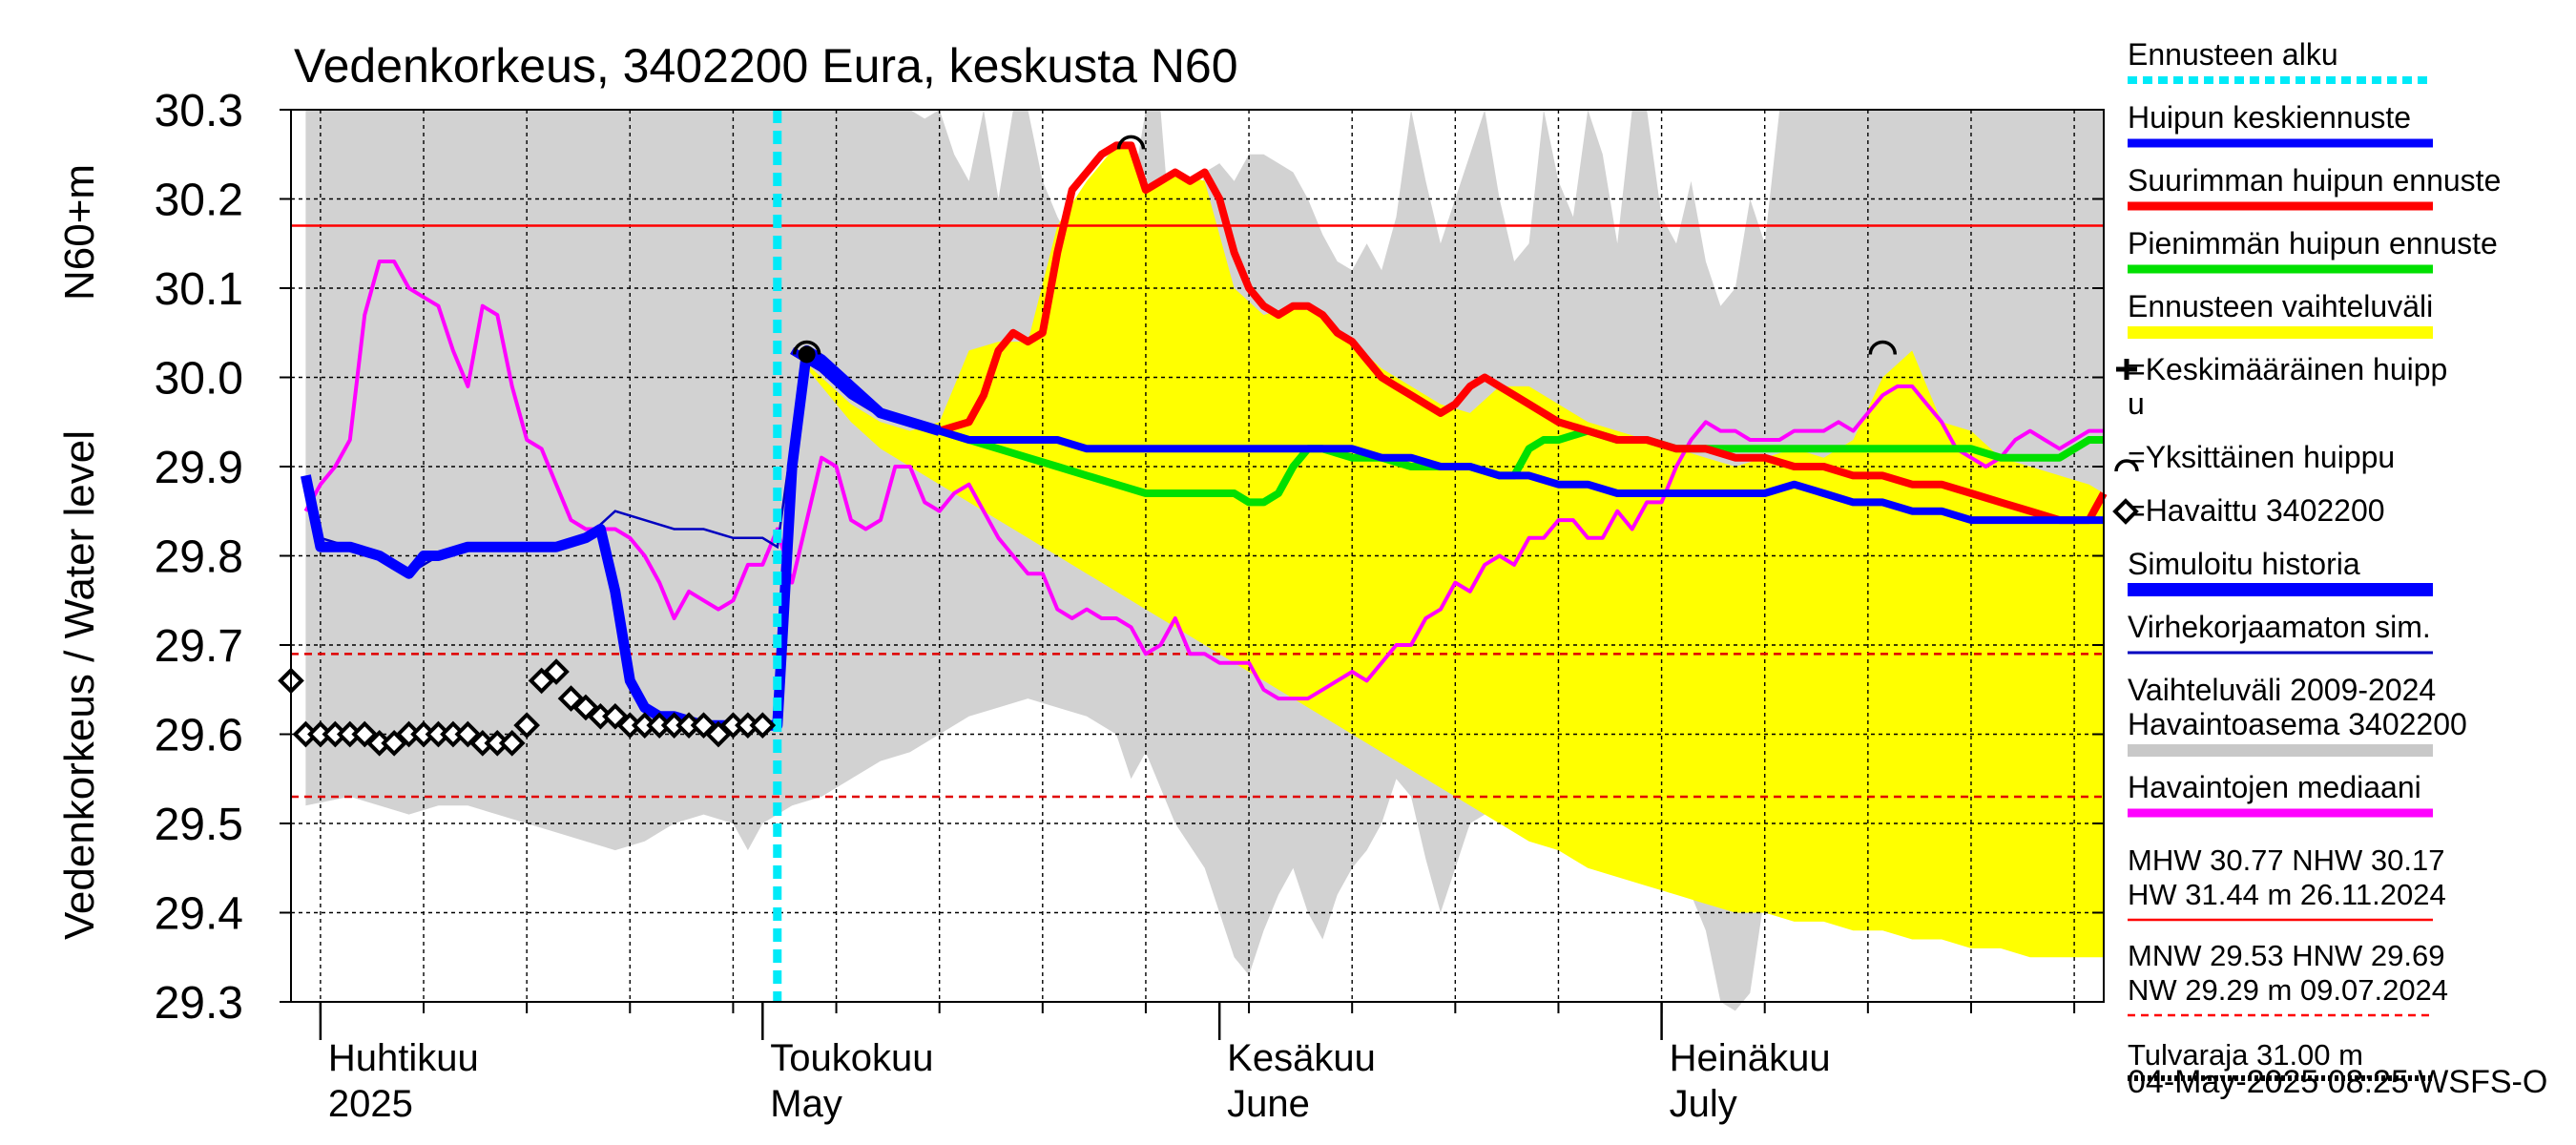 The width and height of the screenshot is (2576, 1145). Describe the element at coordinates (2286, 860) in the screenshot. I see `legend-stat: MHW 30.77 NHW 30.17` at that location.